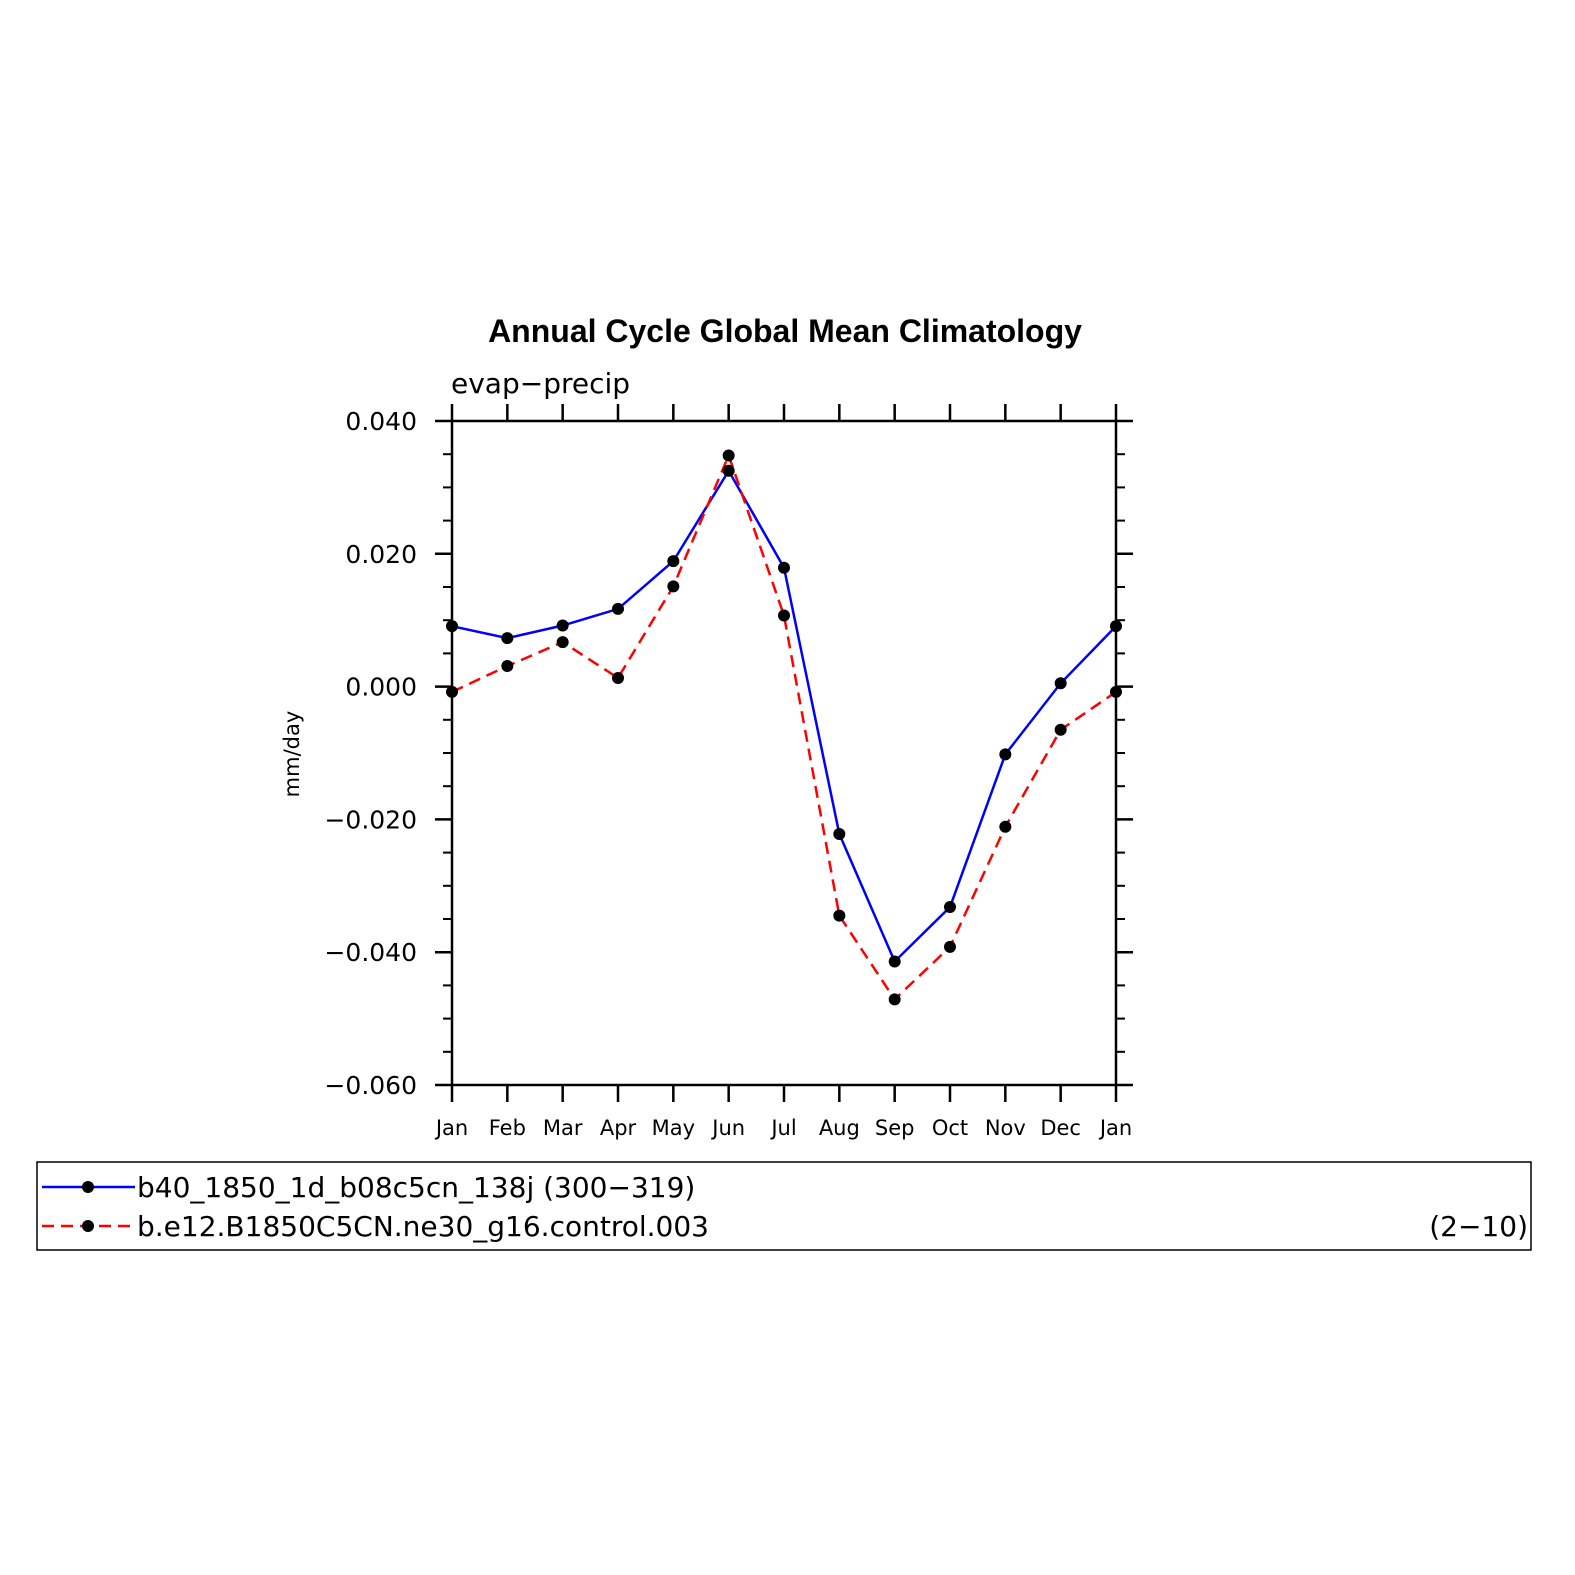 This screenshot has height=1575, width=1575. Describe the element at coordinates (540, 383) in the screenshot. I see `chart-subtitle: evap−precip` at that location.